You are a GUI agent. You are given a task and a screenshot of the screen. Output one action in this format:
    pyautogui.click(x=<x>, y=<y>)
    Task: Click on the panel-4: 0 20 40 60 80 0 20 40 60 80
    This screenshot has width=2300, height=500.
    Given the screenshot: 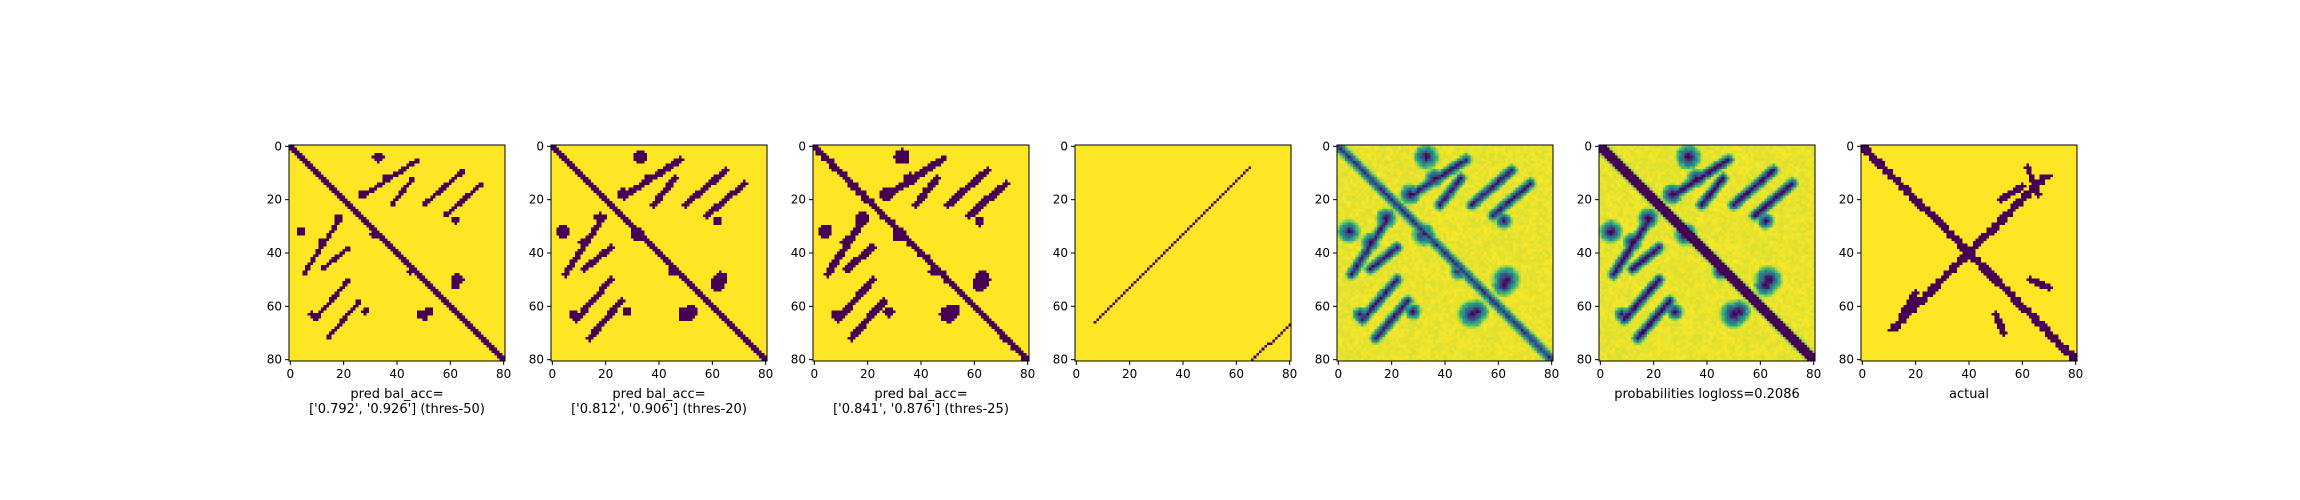 What is the action you would take?
    pyautogui.click(x=1175, y=260)
    